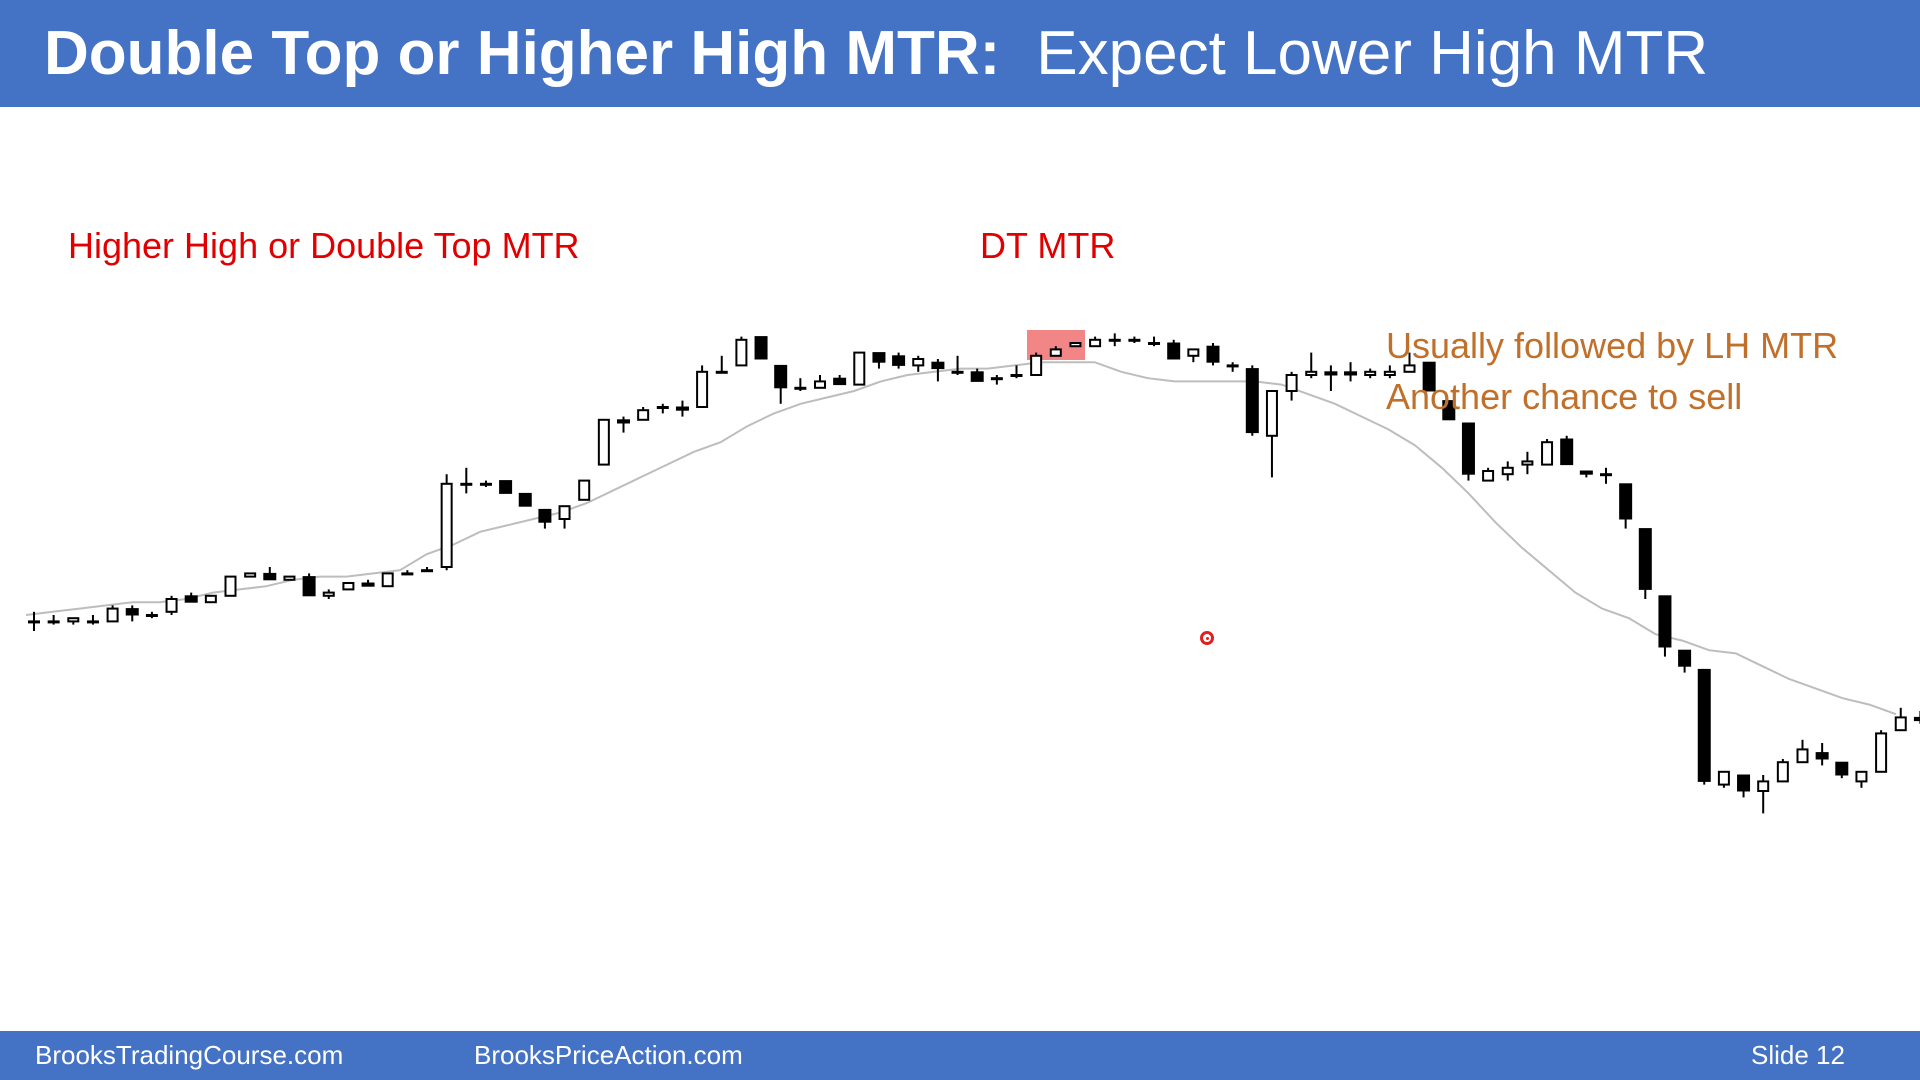  What do you see at coordinates (1564, 396) in the screenshot?
I see `annotation-lh-mtr-line2: Another chance to sell` at bounding box center [1564, 396].